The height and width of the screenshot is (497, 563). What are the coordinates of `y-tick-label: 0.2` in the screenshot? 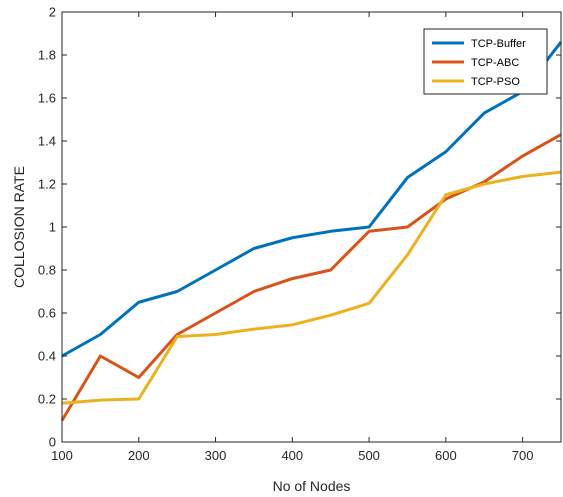 It's located at (47, 399).